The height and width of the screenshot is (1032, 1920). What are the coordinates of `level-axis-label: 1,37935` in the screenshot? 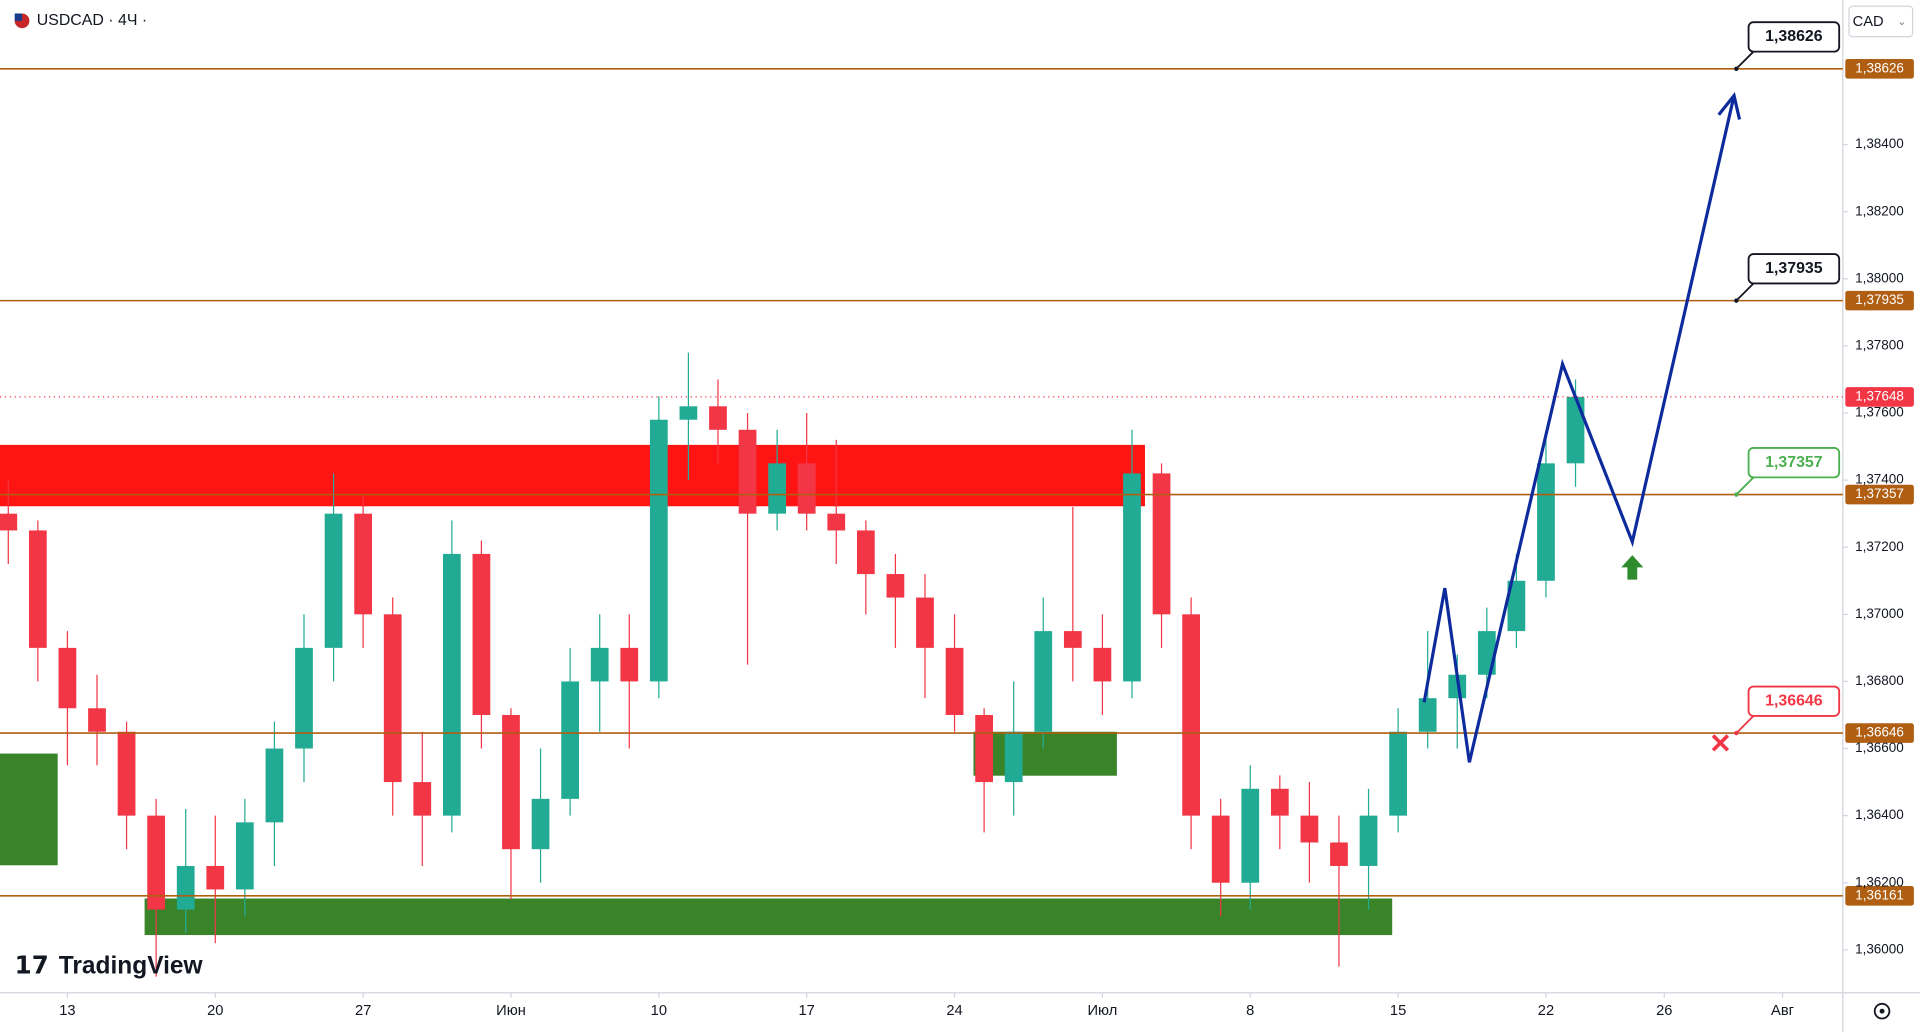 It's located at (1879, 299).